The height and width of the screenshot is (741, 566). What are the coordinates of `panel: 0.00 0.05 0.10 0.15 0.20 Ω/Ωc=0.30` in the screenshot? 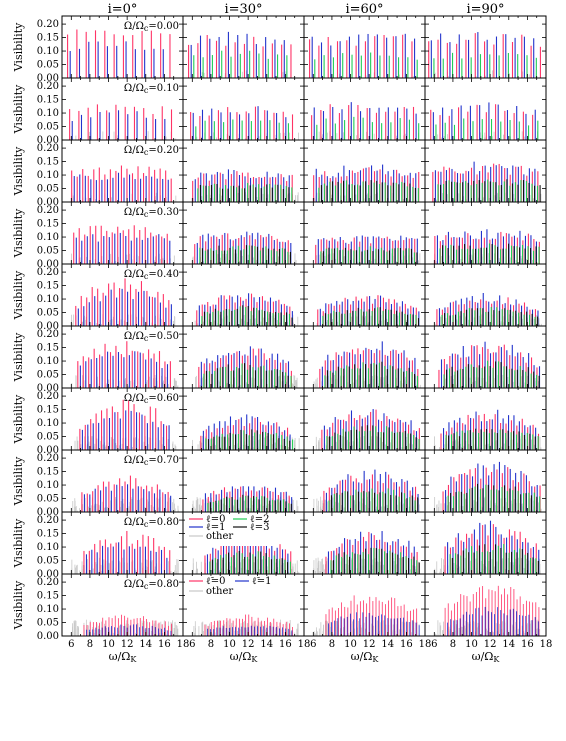 It's located at (110, 235).